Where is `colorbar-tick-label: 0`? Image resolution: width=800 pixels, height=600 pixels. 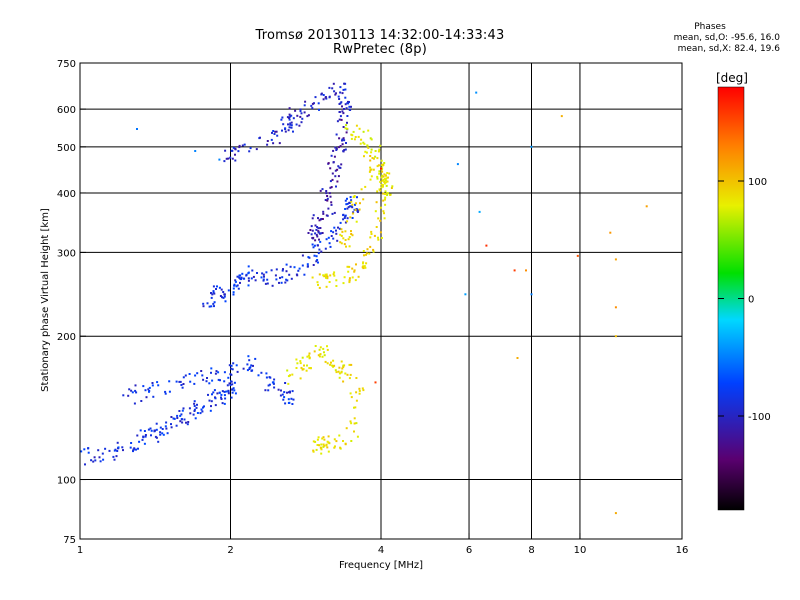
colorbar-tick-label: 0 is located at coordinates (751, 300).